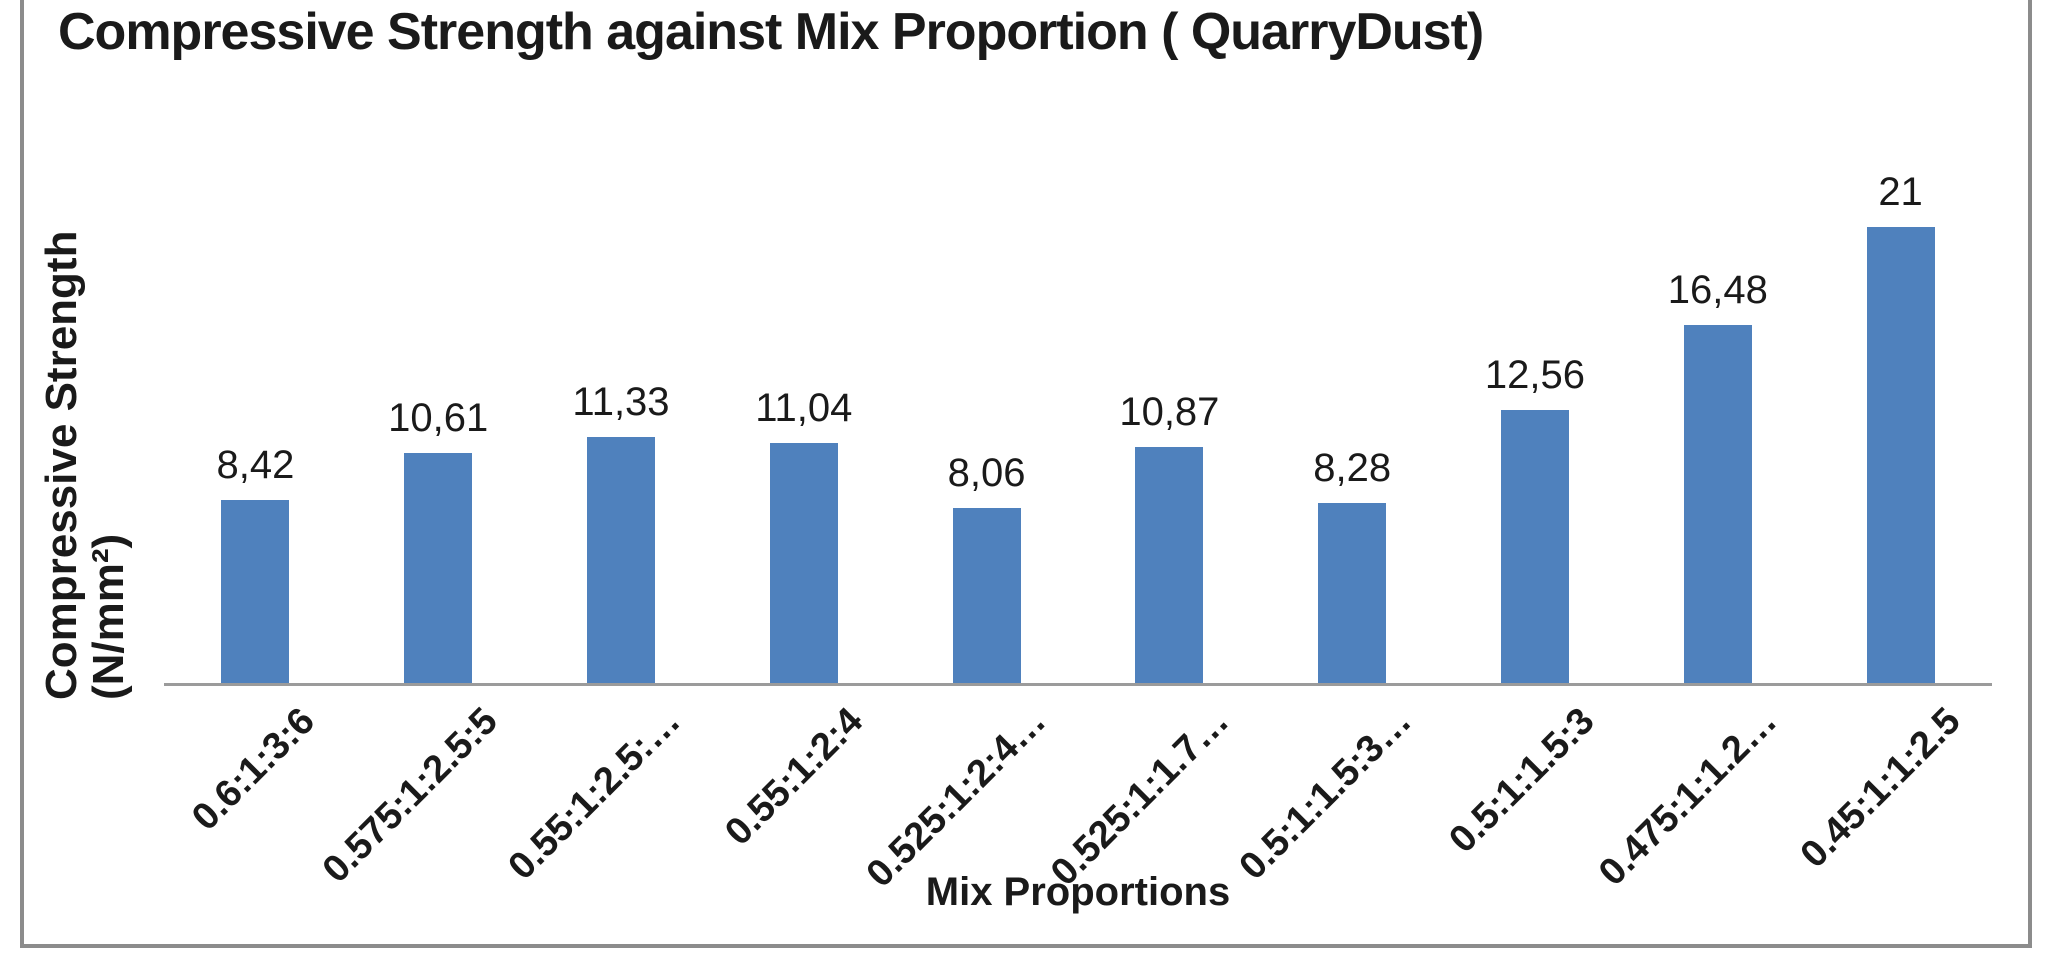 The height and width of the screenshot is (957, 2046). What do you see at coordinates (61, 465) in the screenshot?
I see `y-axis-title-line1: Compressive Strength` at bounding box center [61, 465].